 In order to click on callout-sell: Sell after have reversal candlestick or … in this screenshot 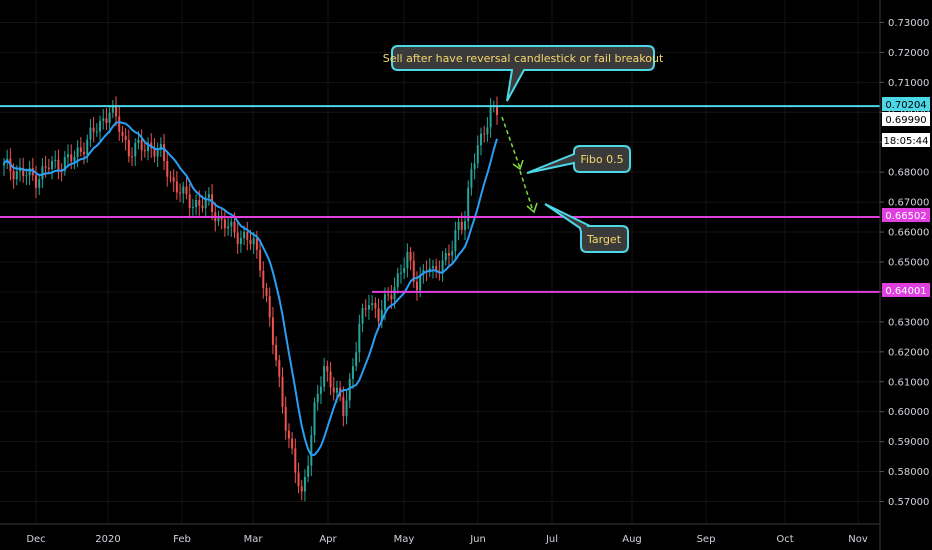, I will do `click(523, 73)`.